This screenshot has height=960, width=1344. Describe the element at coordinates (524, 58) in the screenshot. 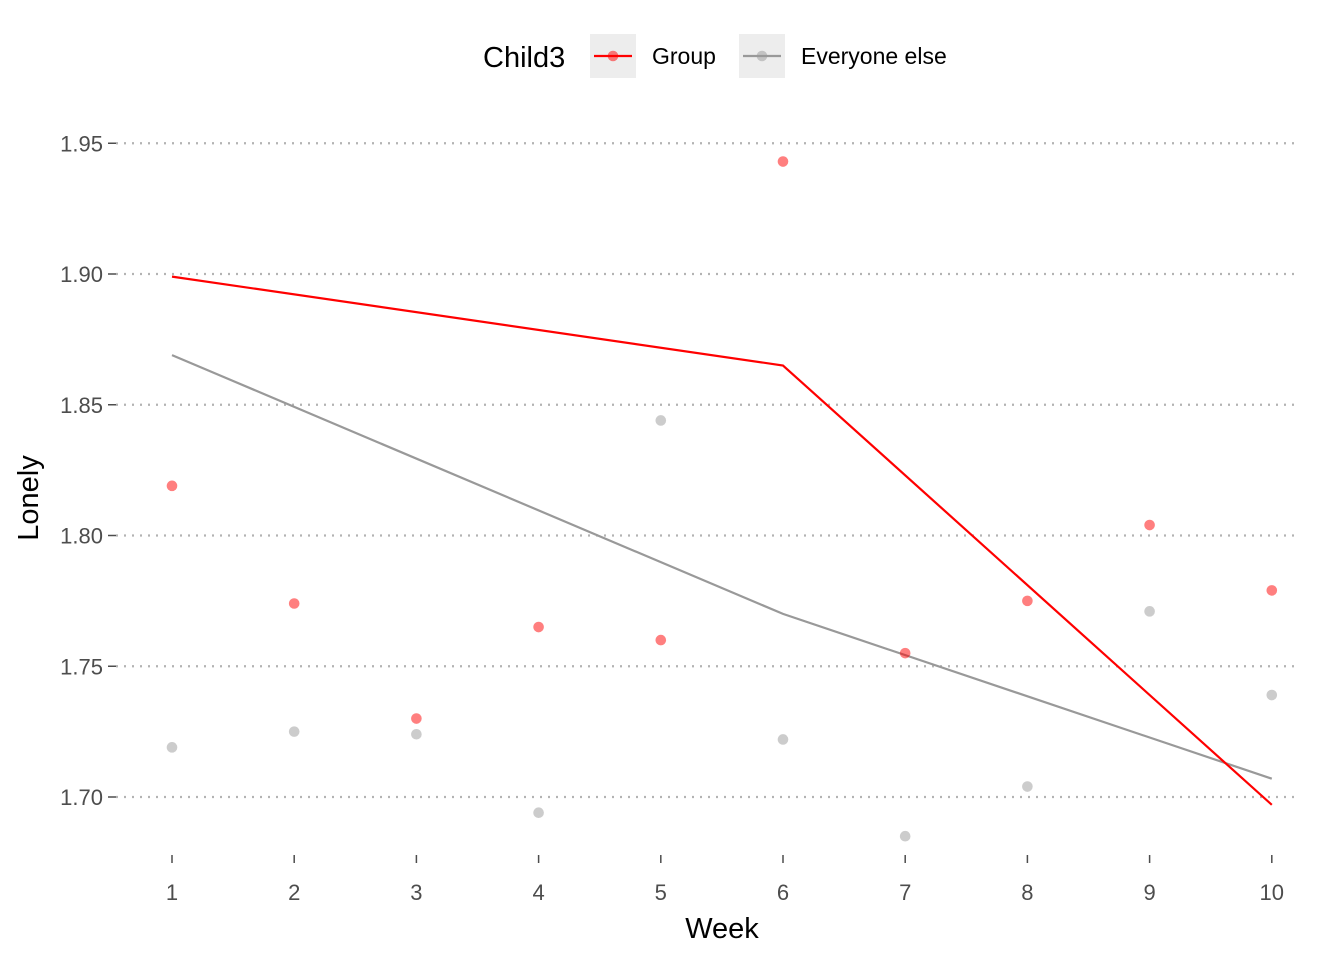

I see `legend-title: Child3` at that location.